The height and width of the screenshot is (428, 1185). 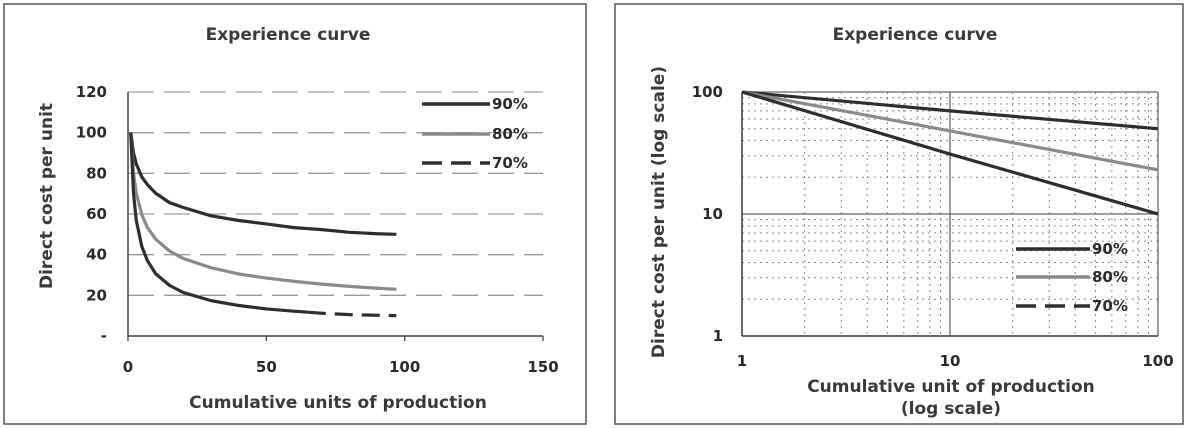 What do you see at coordinates (659, 212) in the screenshot?
I see `right-y-axis-label: Direct cost per unit (log scale)` at bounding box center [659, 212].